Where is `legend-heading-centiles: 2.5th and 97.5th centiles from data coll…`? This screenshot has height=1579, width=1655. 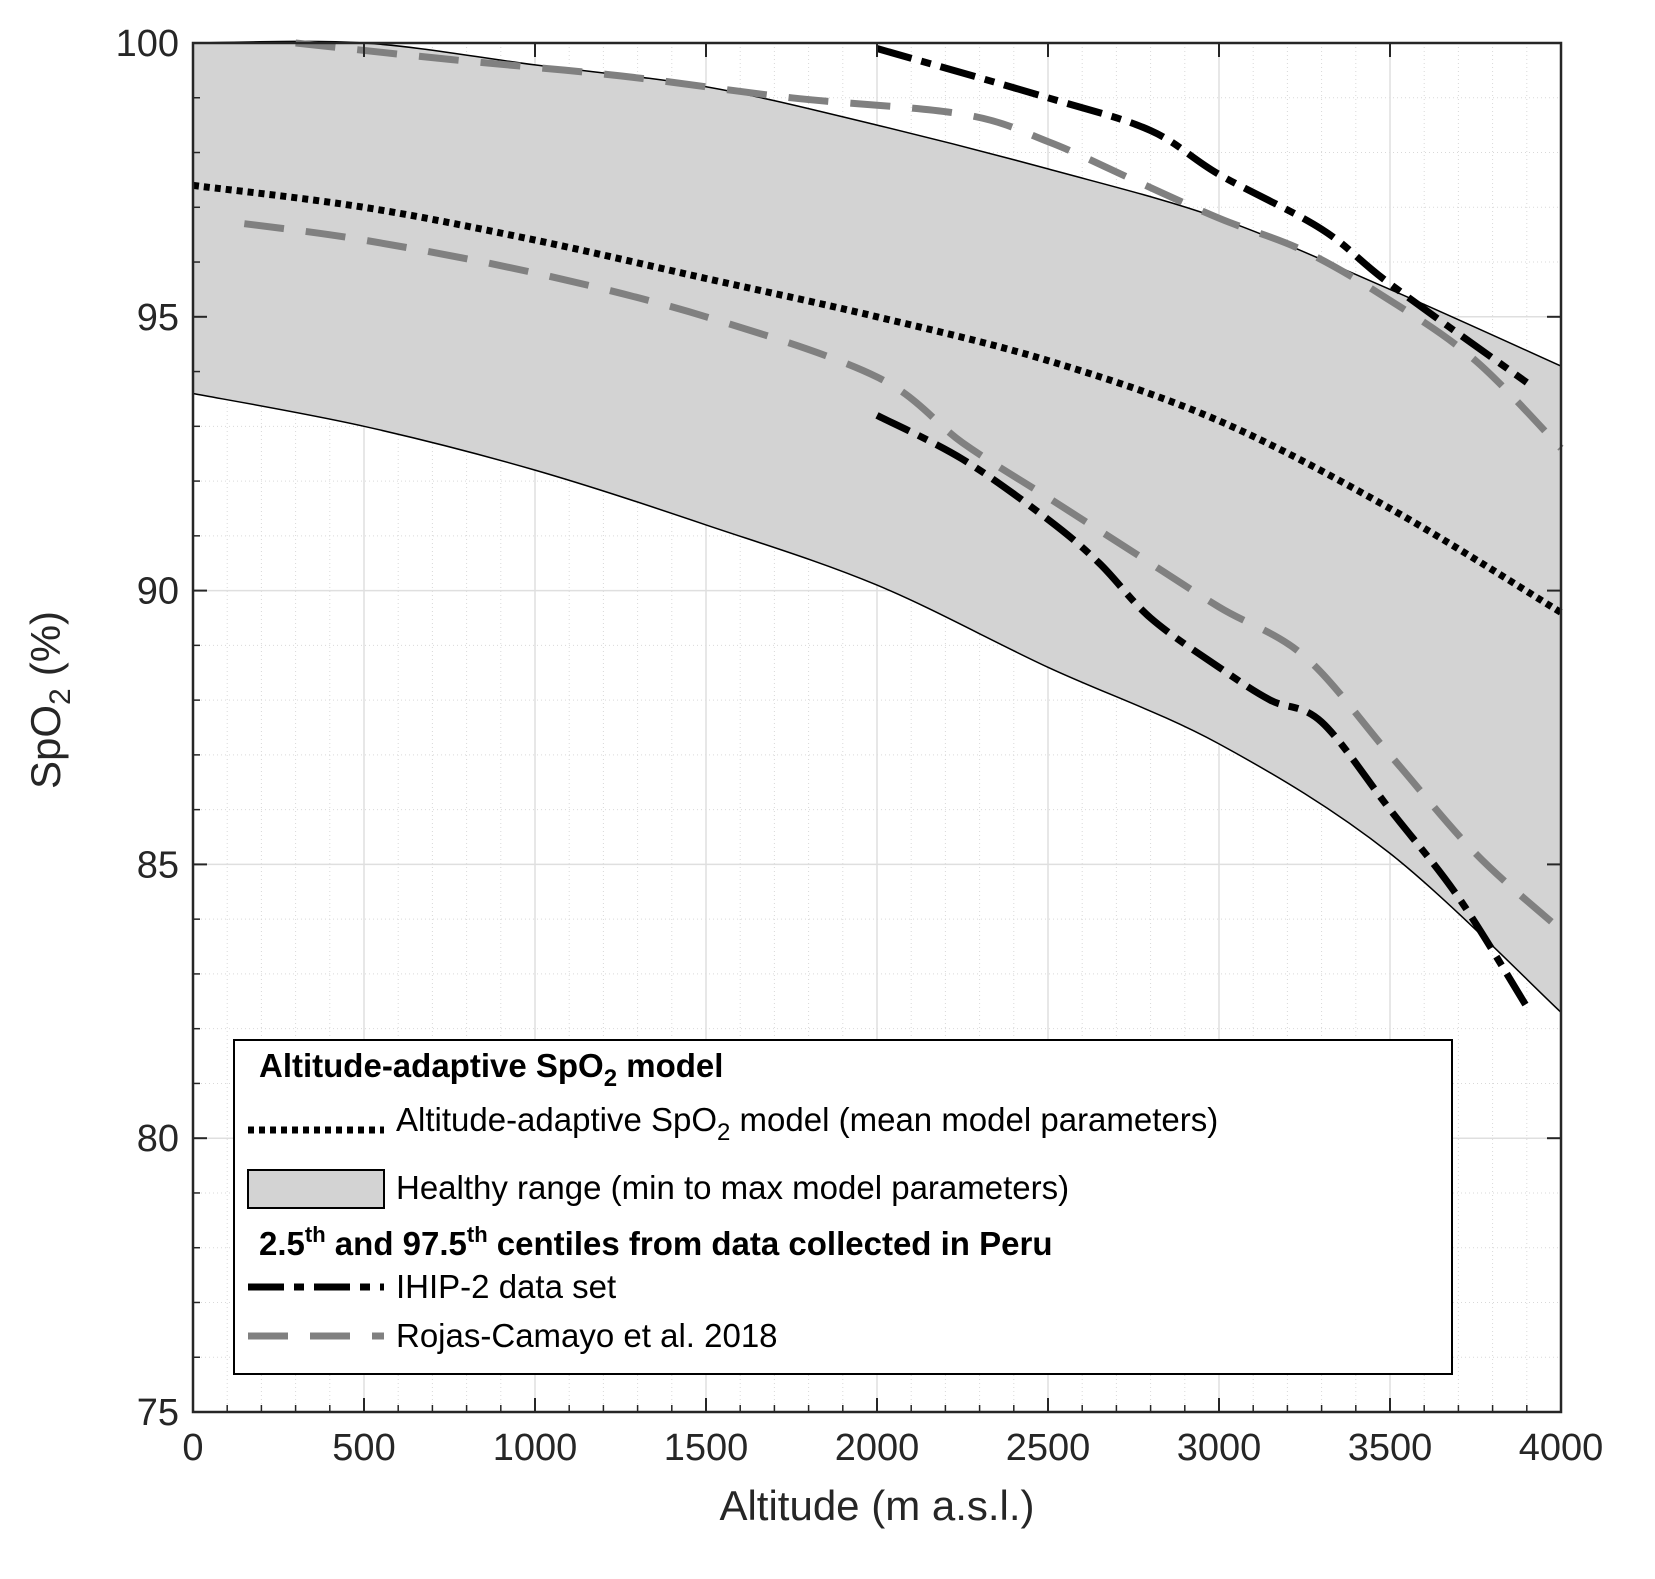
legend-heading-centiles: 2.5th and 97.5th centiles from data coll… is located at coordinates (655, 1242).